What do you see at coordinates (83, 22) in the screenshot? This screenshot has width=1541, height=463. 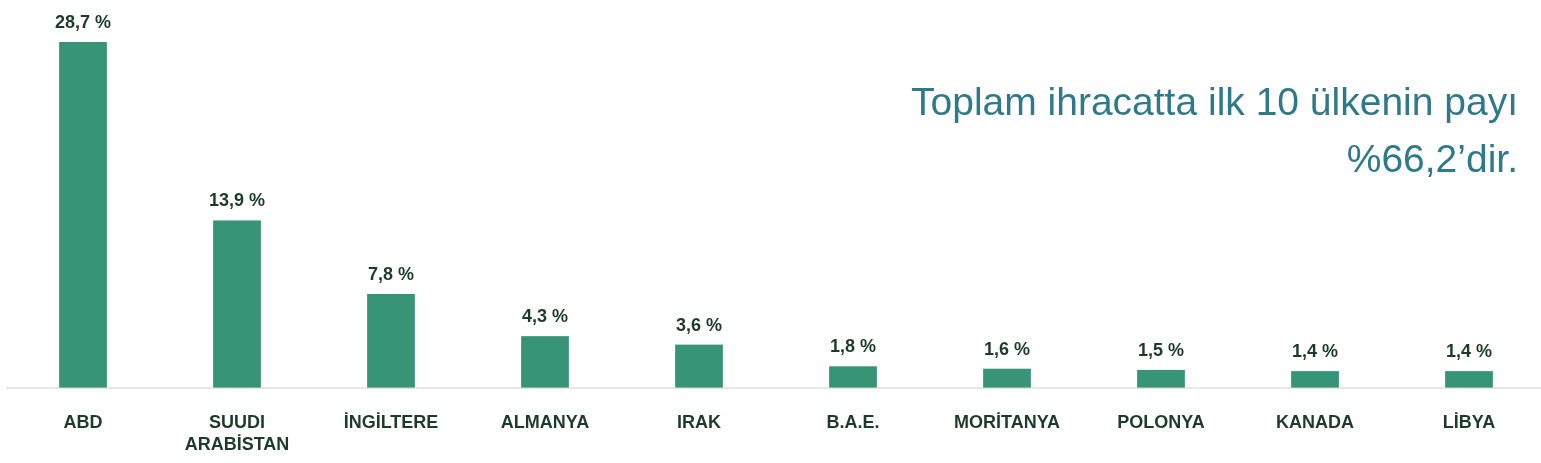 I see `data-label: 28,7 %` at bounding box center [83, 22].